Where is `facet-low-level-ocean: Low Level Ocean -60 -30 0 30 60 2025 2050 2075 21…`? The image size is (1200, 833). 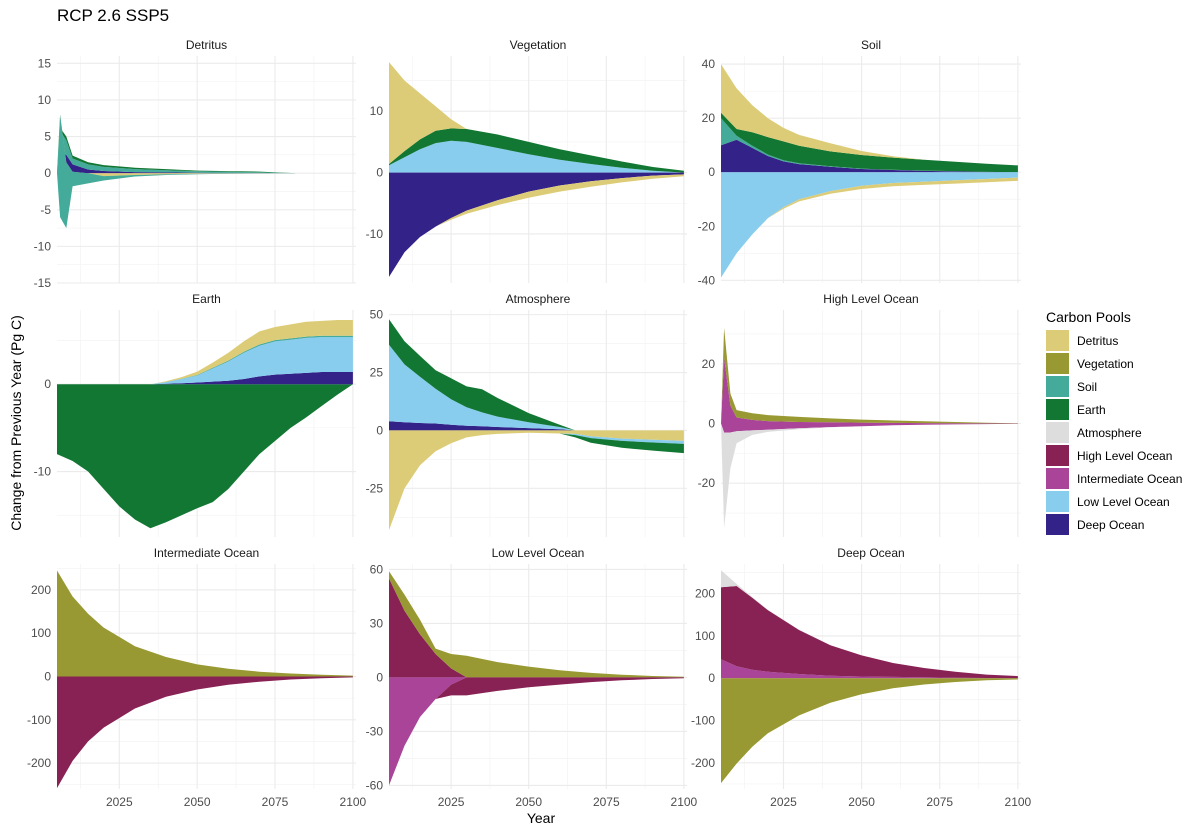
facet-low-level-ocean: Low Level Ocean -60 -30 0 30 60 2025 2050 2075 21… is located at coordinates (532, 677).